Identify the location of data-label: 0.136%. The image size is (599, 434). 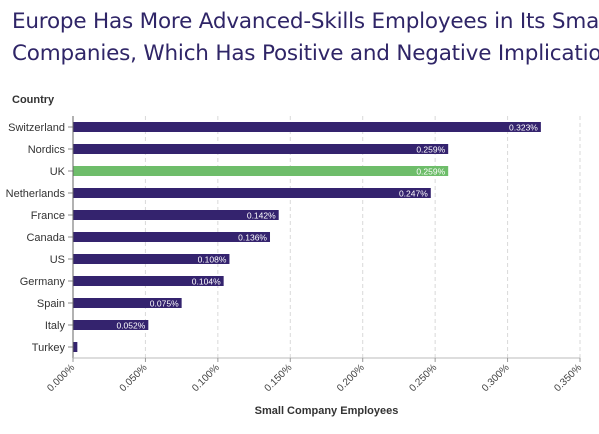
(252, 238).